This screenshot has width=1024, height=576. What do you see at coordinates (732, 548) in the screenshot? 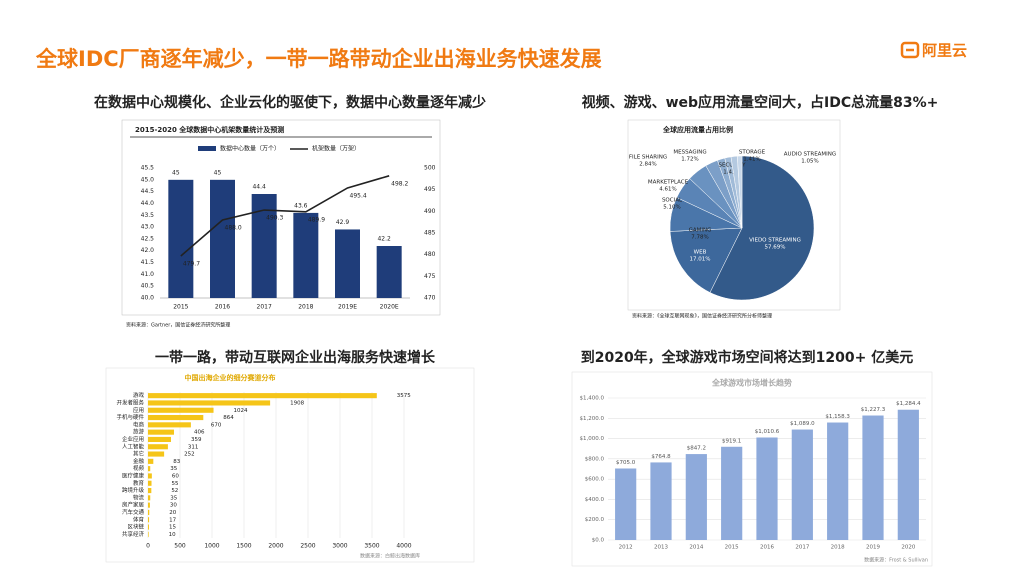
I see `x-tick-label: 2015` at bounding box center [732, 548].